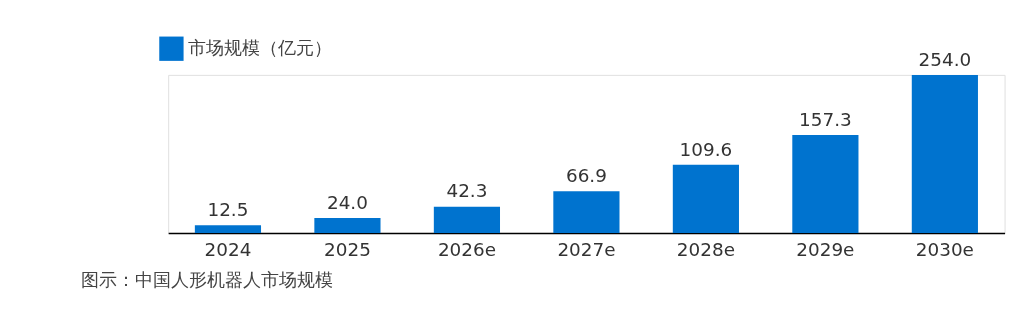 This screenshot has height=327, width=1023. I want to click on x-tick-label: 2029e, so click(825, 249).